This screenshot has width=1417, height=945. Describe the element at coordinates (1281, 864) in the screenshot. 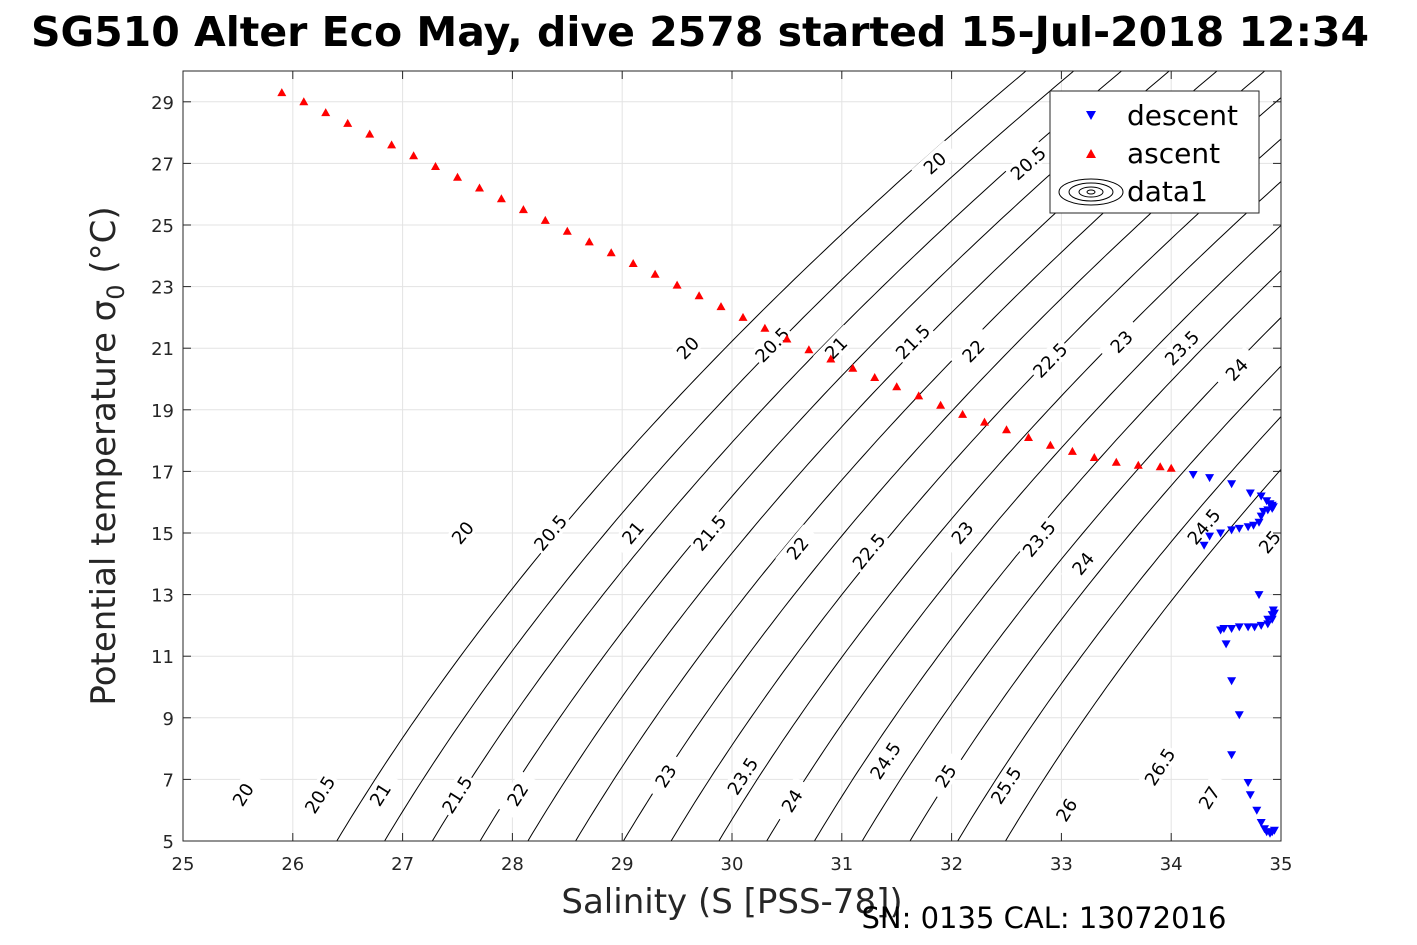

I see `x-tick-label: 35` at that location.